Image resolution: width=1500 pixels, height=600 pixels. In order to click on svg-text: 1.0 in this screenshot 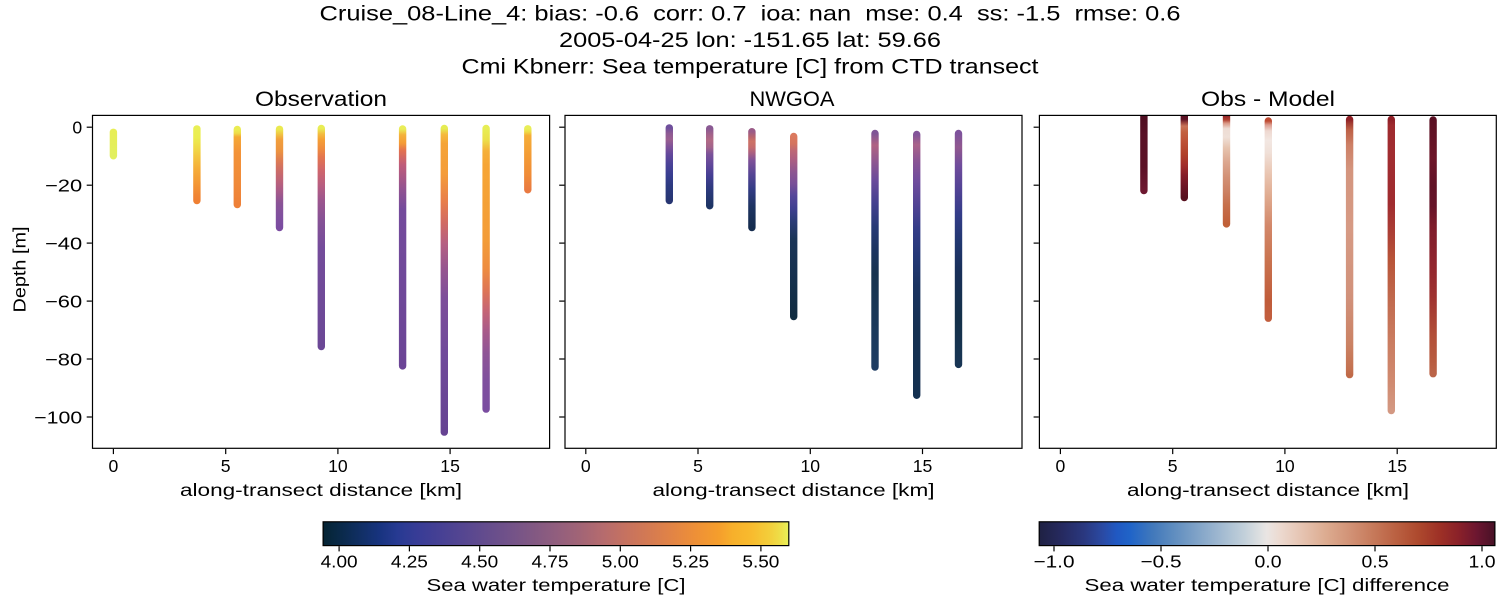, I will do `click(1482, 562)`.